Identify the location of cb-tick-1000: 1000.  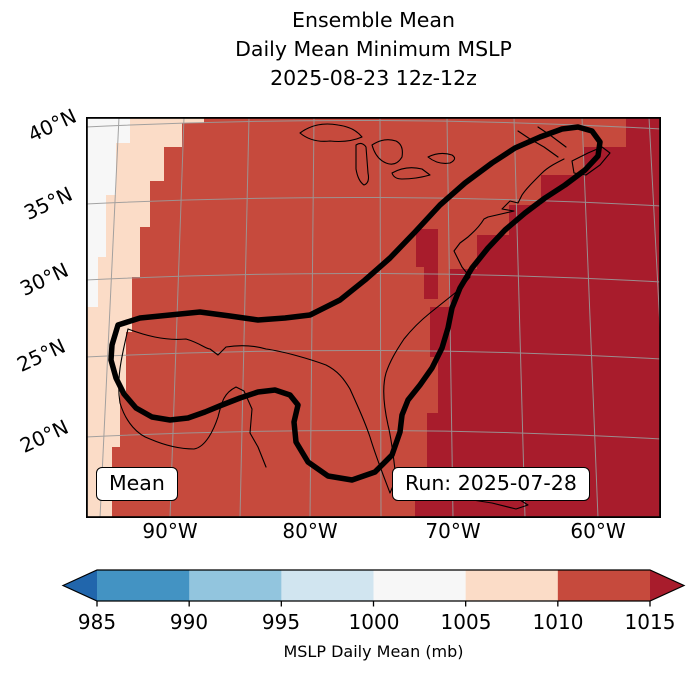
(374, 622).